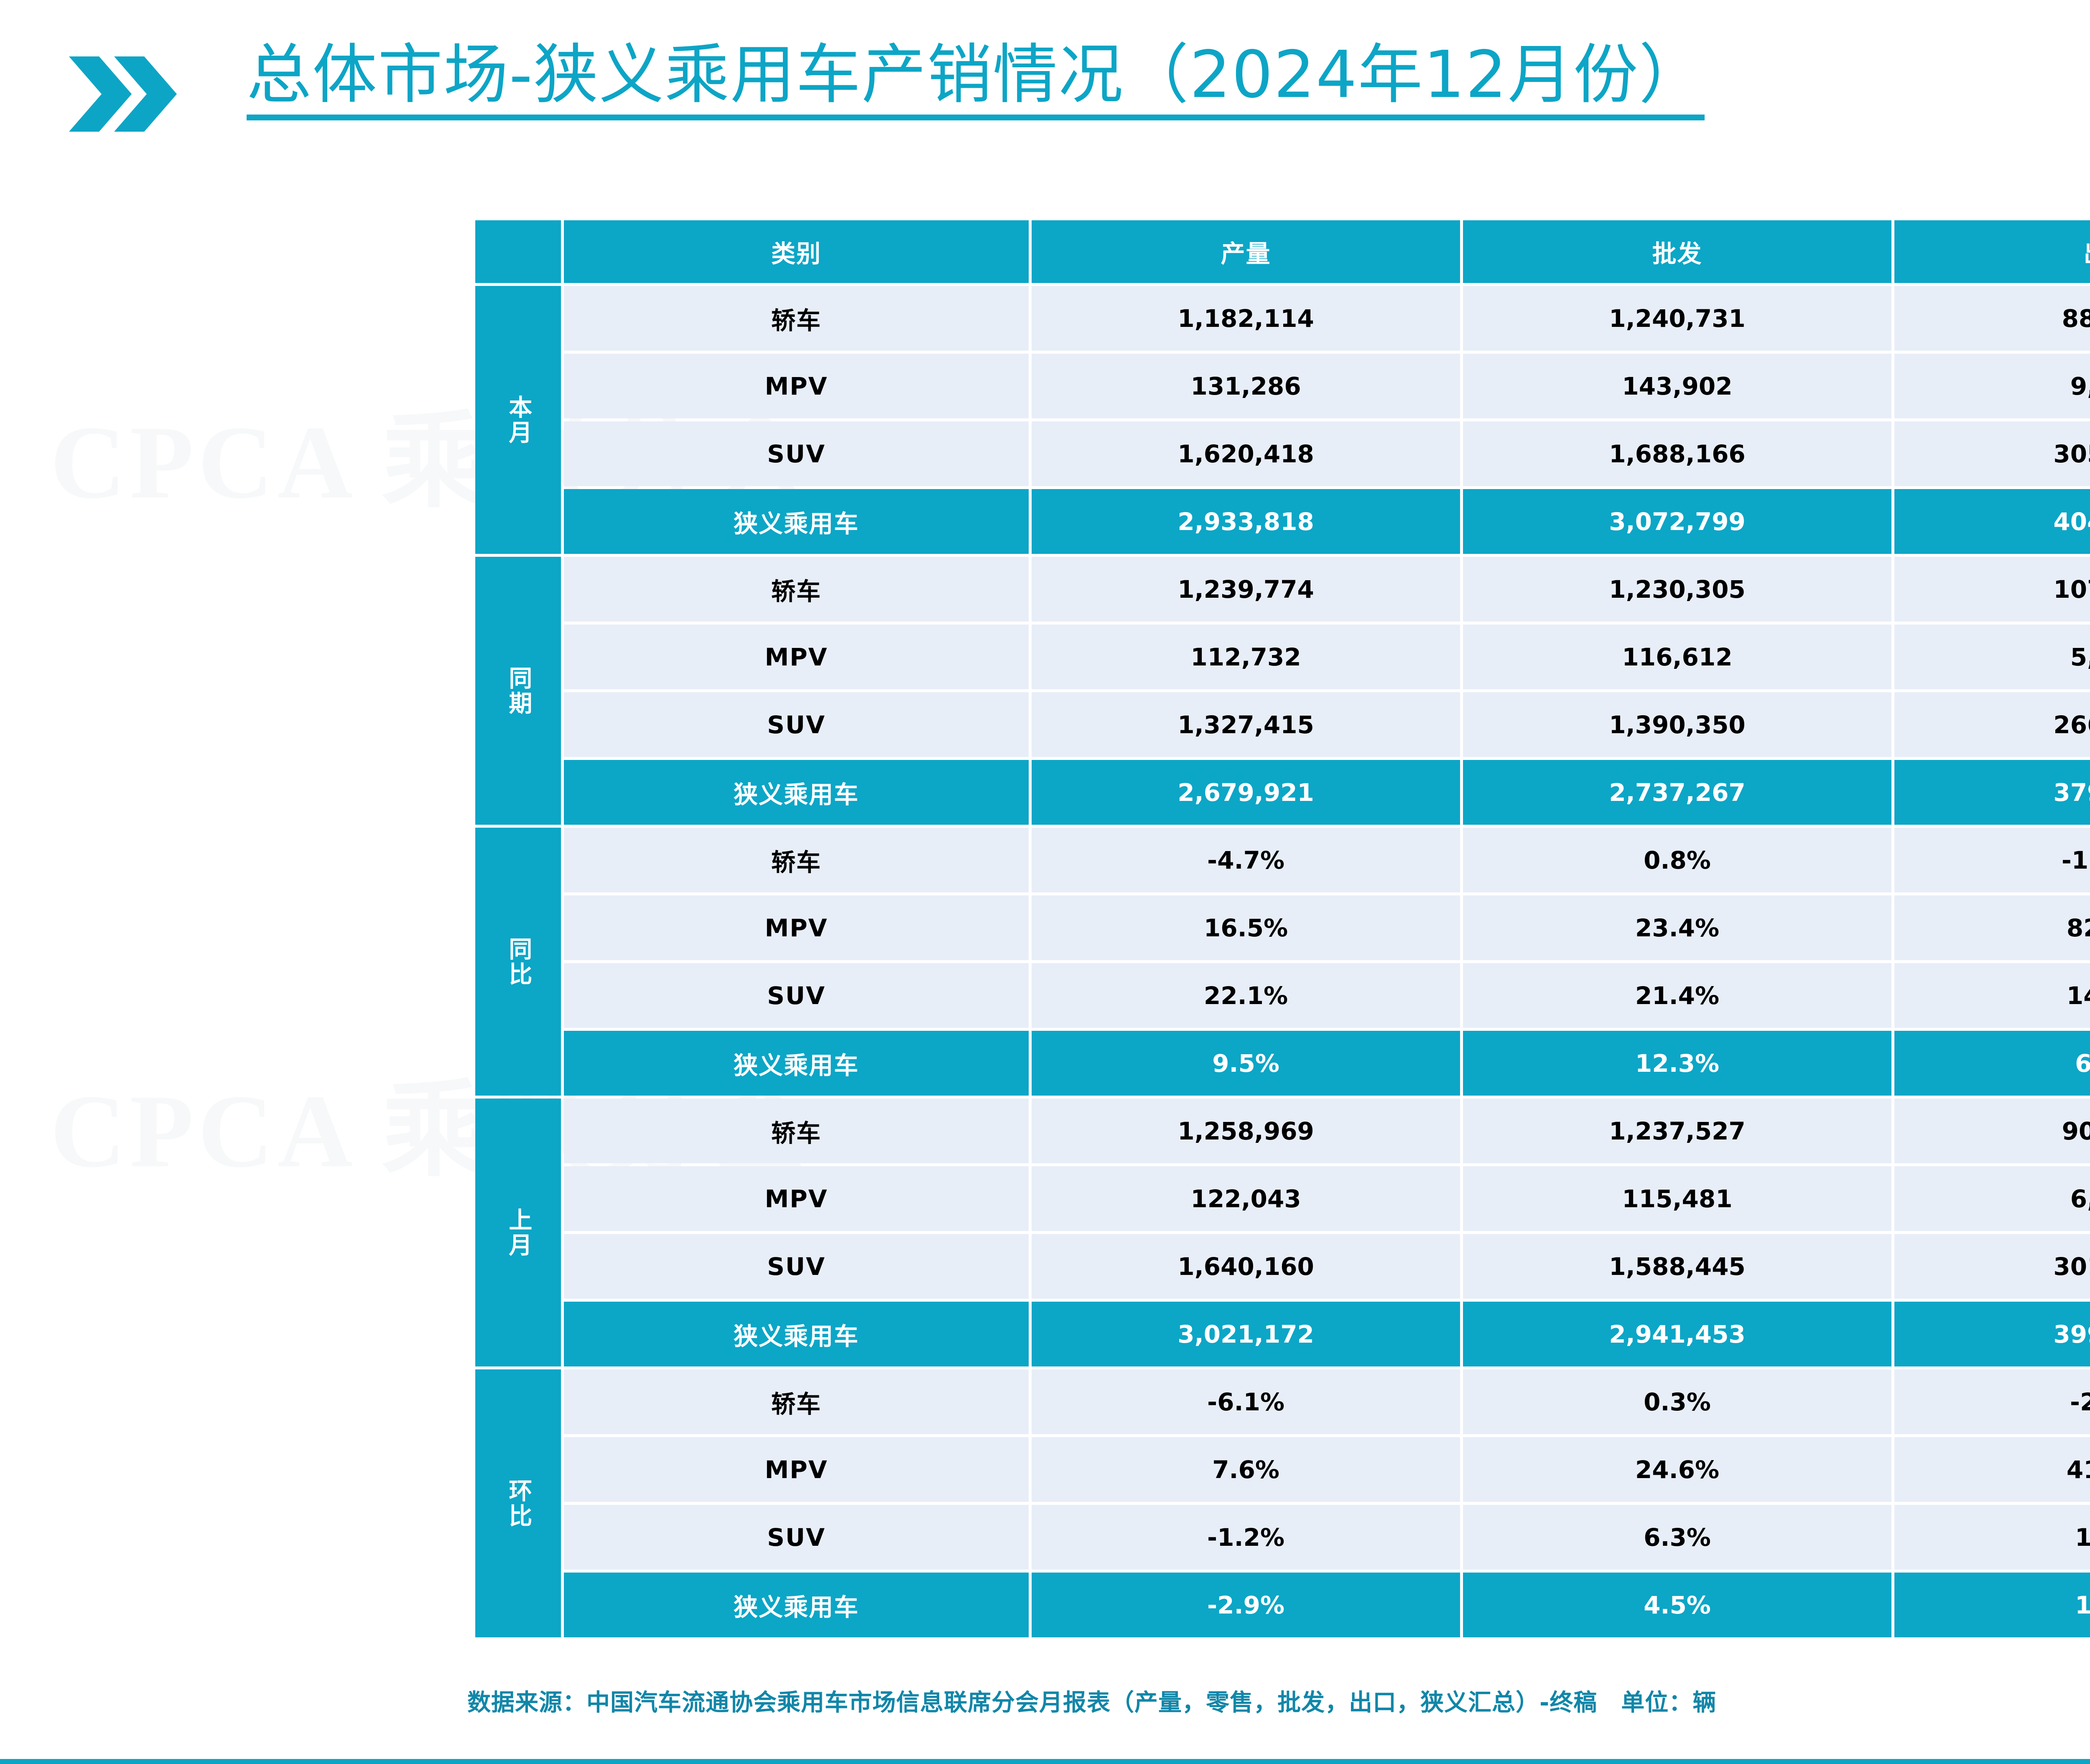 The height and width of the screenshot is (1764, 2090). I want to click on cell-wholesale: 3,072,799, so click(1677, 521).